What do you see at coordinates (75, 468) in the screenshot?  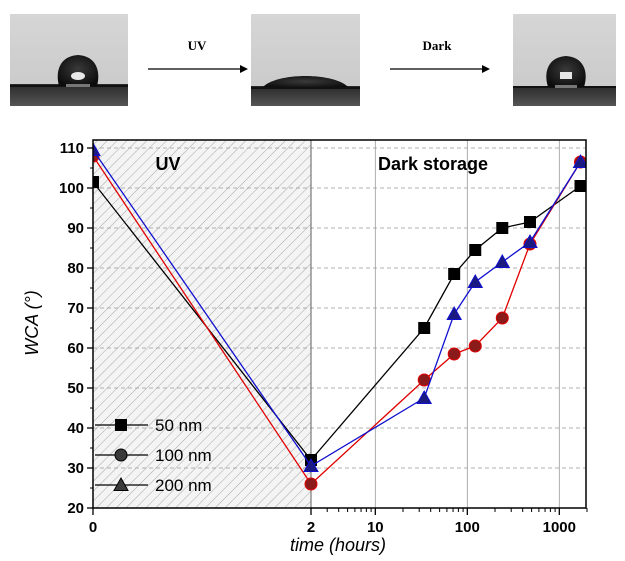 I see `y-tick-label: 30` at bounding box center [75, 468].